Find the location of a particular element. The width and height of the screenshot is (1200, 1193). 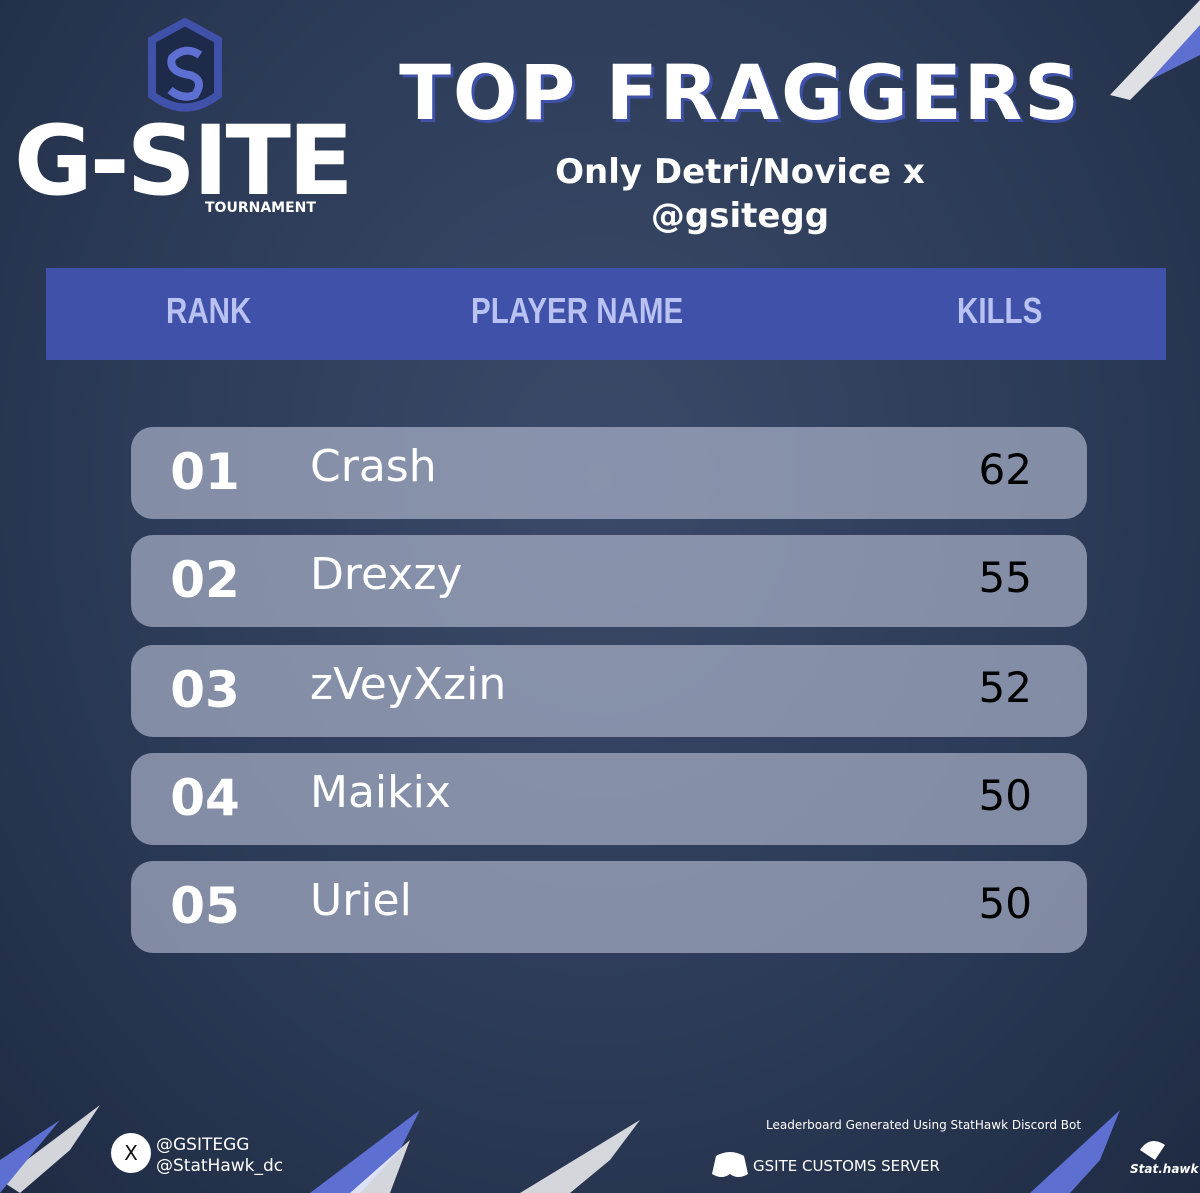

rank: 02 is located at coordinates (205, 580).